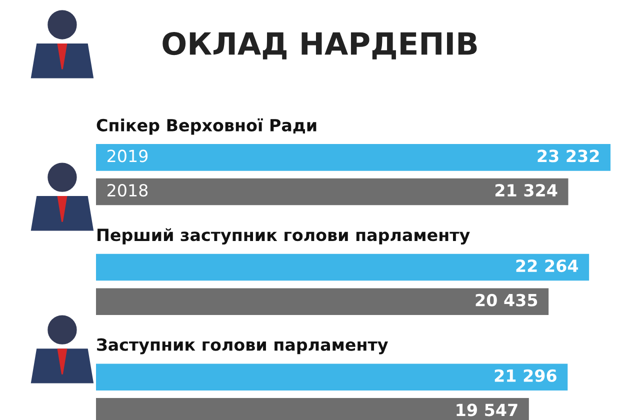 The height and width of the screenshot is (420, 640). Describe the element at coordinates (128, 190) in the screenshot. I see `series-label: 2018` at that location.